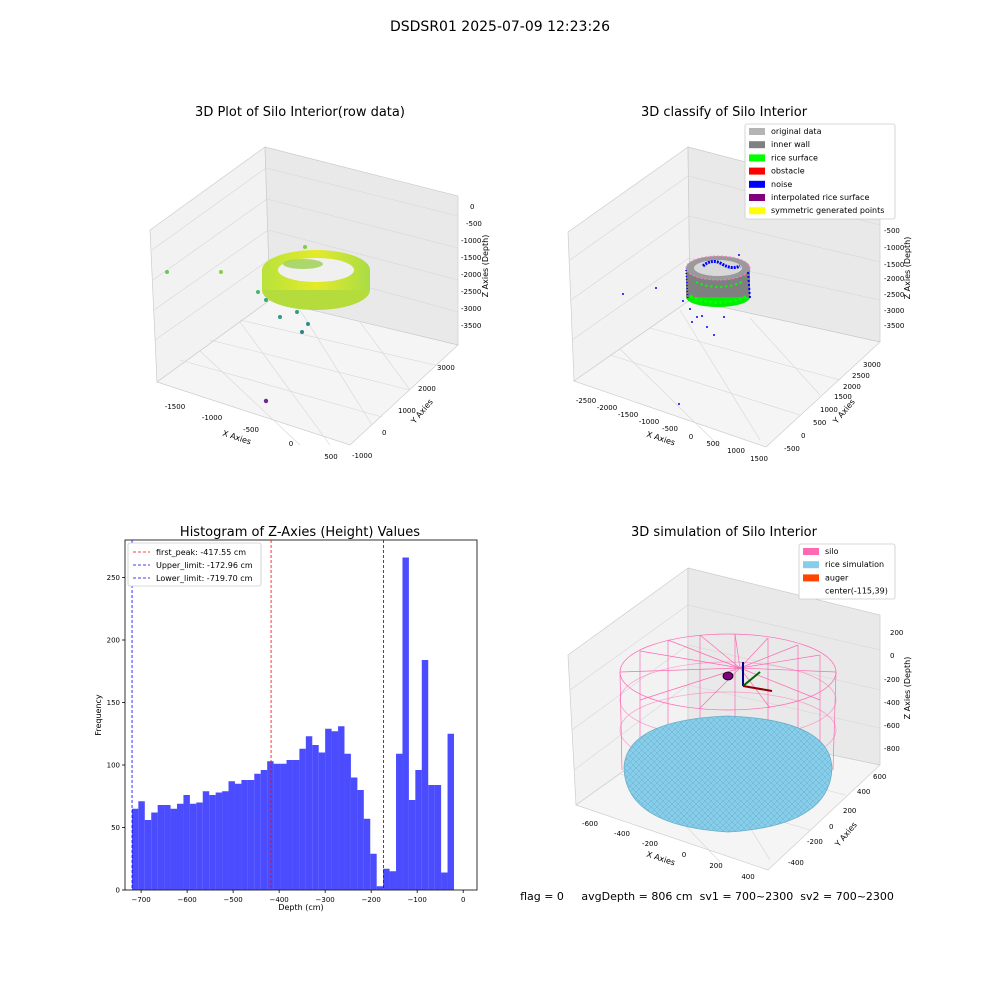  What do you see at coordinates (792, 449) in the screenshot?
I see `y-tick-label: -500` at bounding box center [792, 449].